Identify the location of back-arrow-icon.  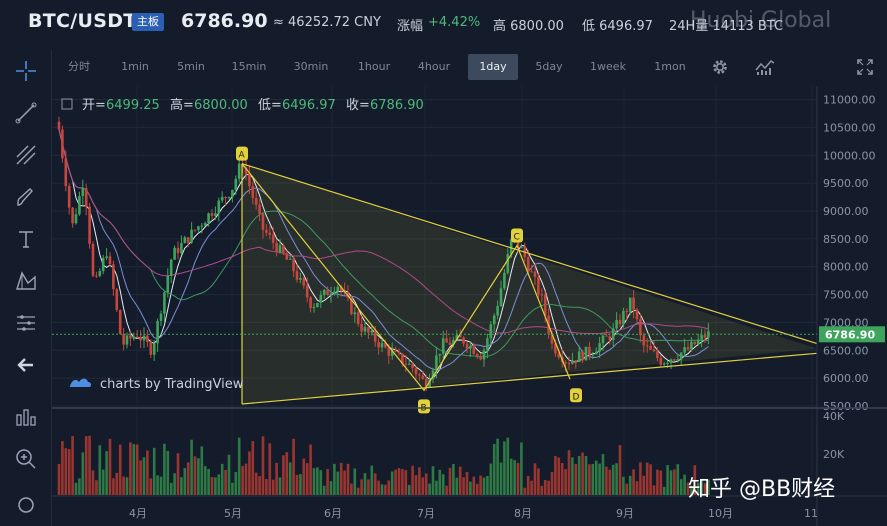
(26, 365).